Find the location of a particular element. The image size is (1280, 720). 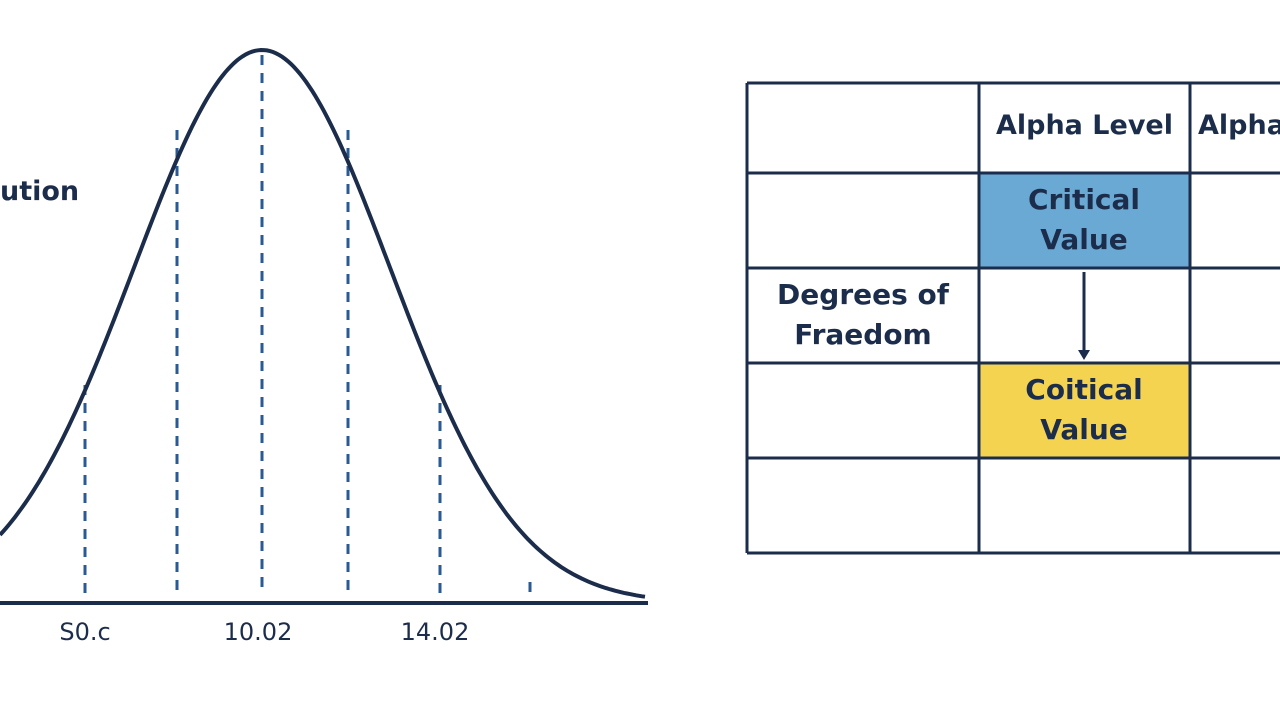

row-label: Degrees of Fraedom is located at coordinates (863, 314).